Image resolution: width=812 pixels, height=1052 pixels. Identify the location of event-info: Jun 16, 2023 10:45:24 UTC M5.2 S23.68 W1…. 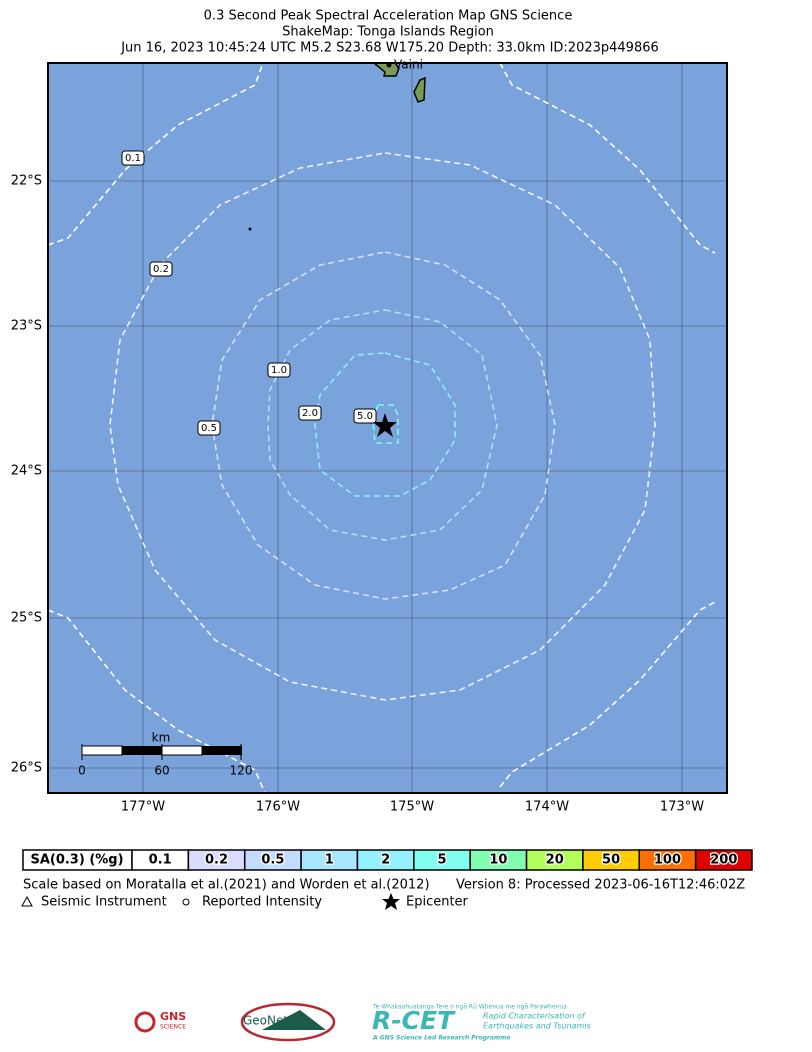
(389, 48).